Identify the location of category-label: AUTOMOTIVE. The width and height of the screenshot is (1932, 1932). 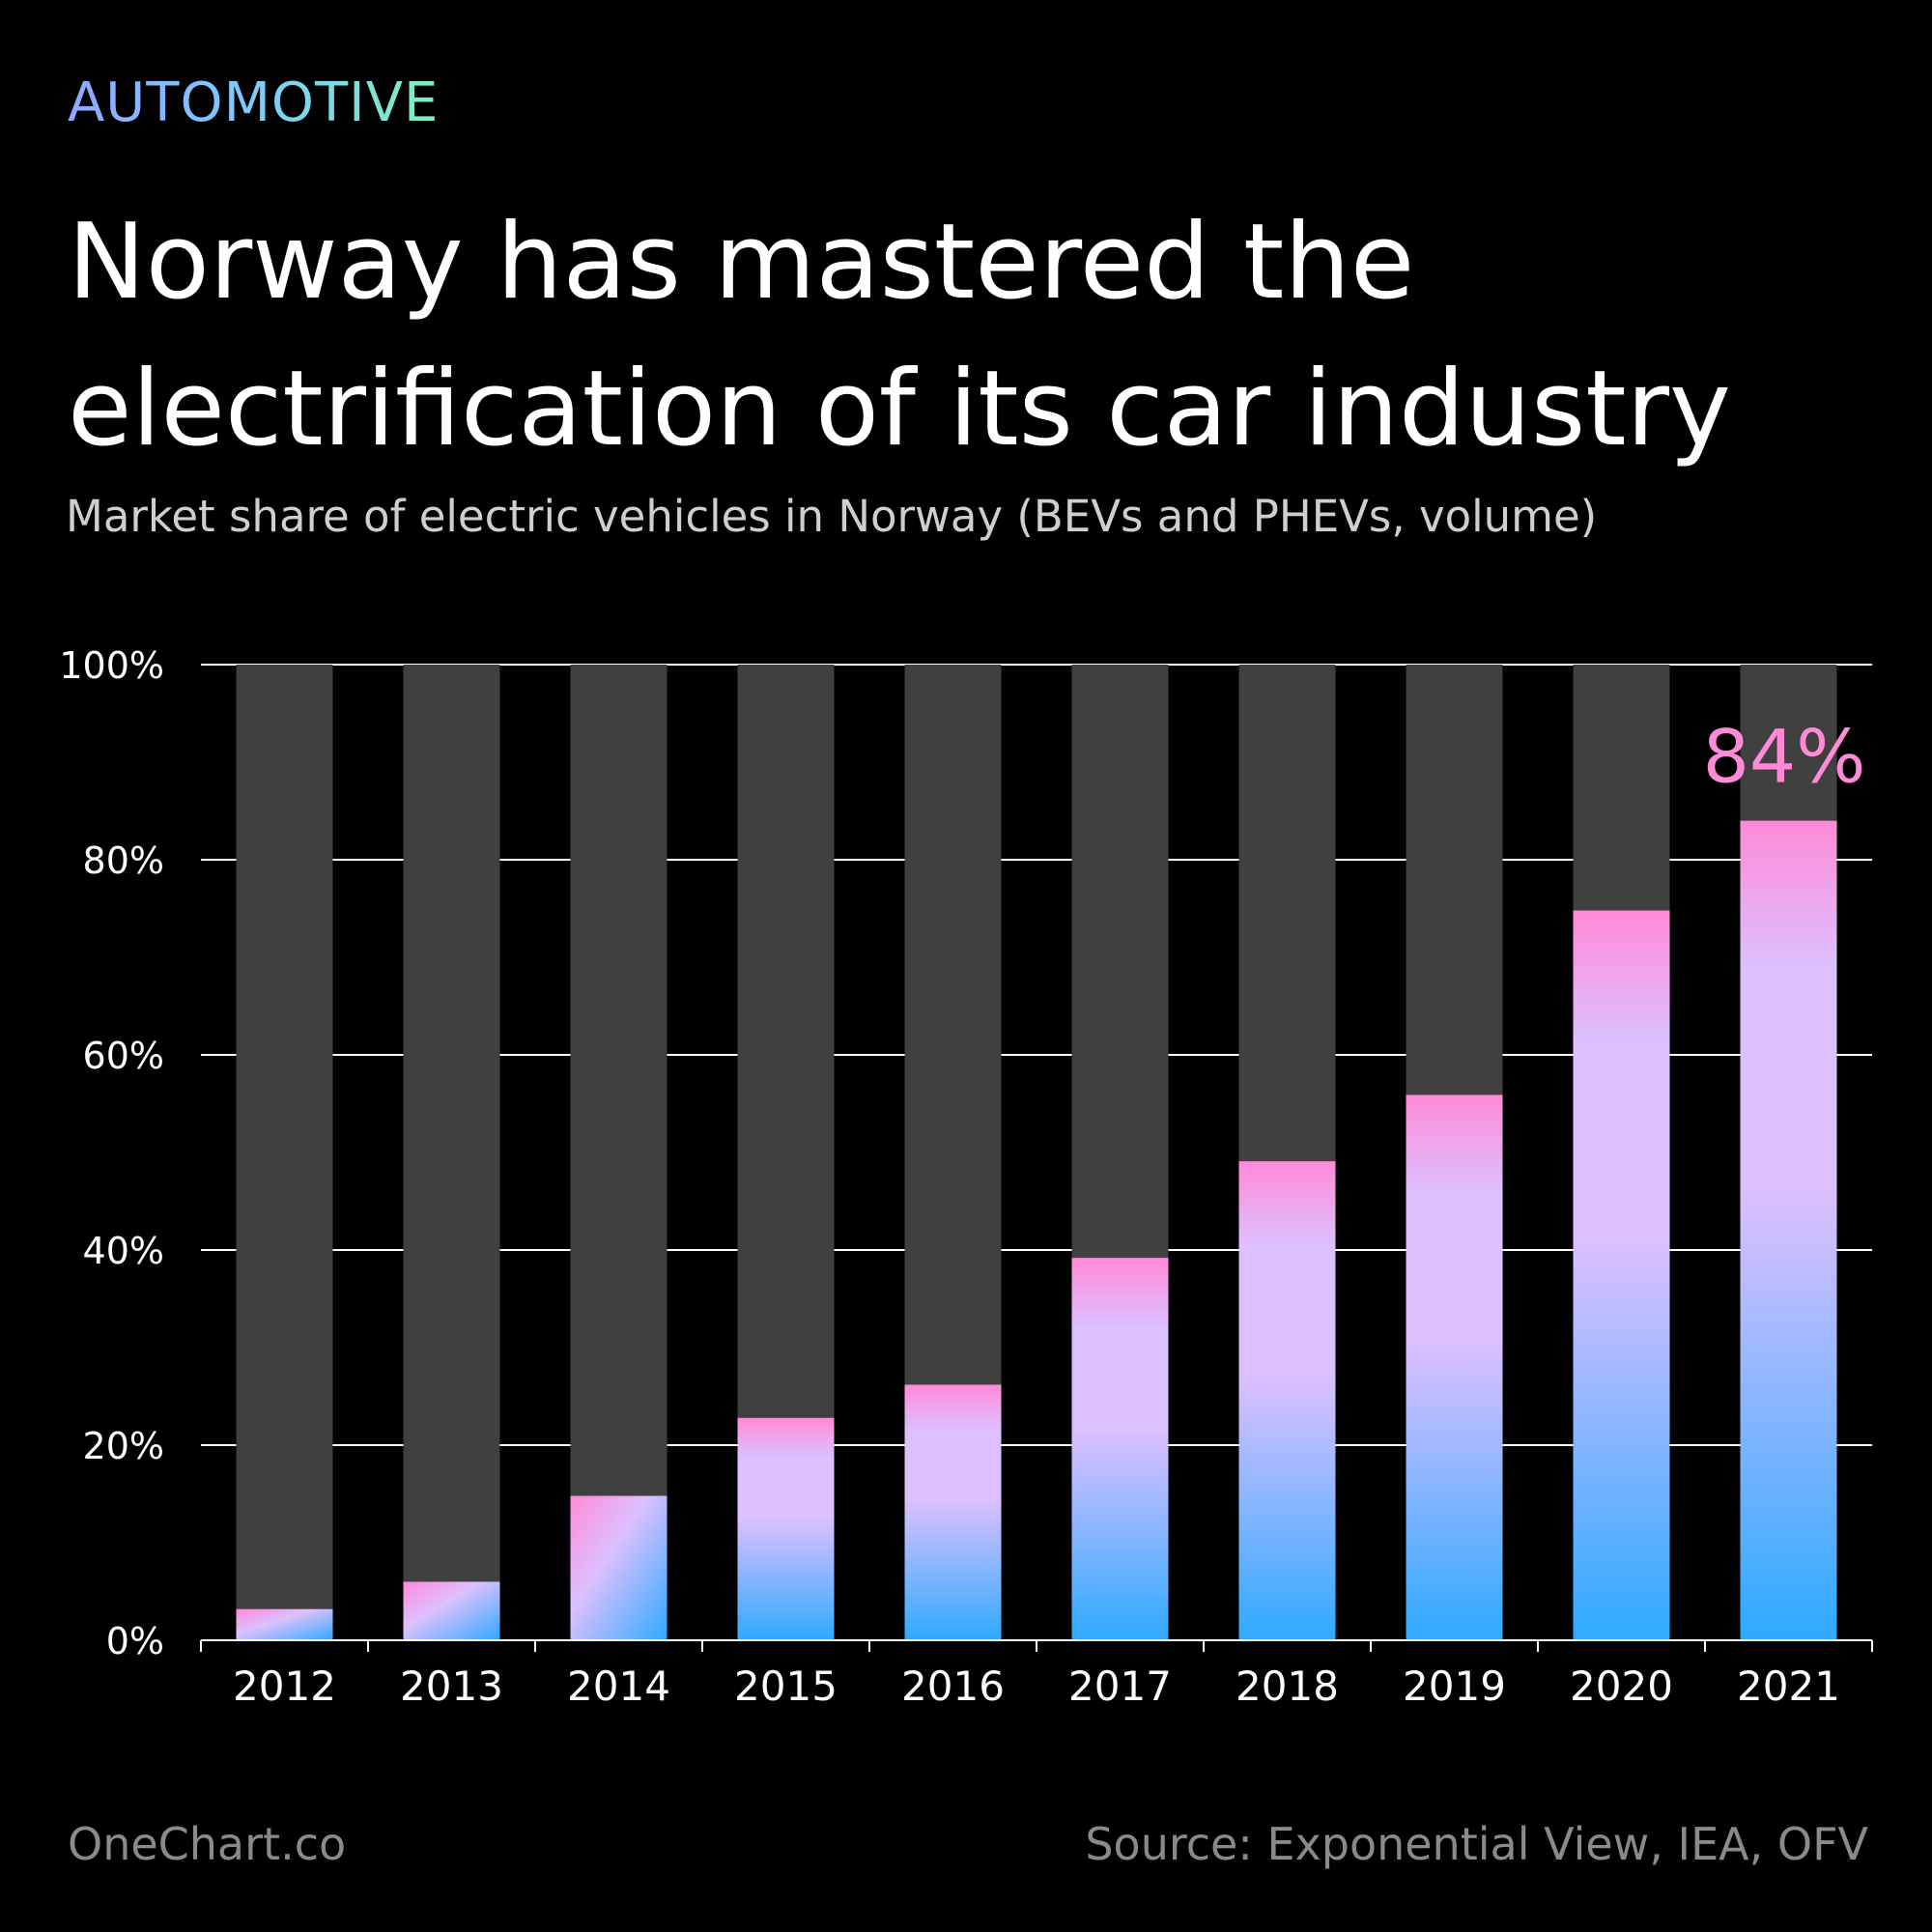
(254, 102).